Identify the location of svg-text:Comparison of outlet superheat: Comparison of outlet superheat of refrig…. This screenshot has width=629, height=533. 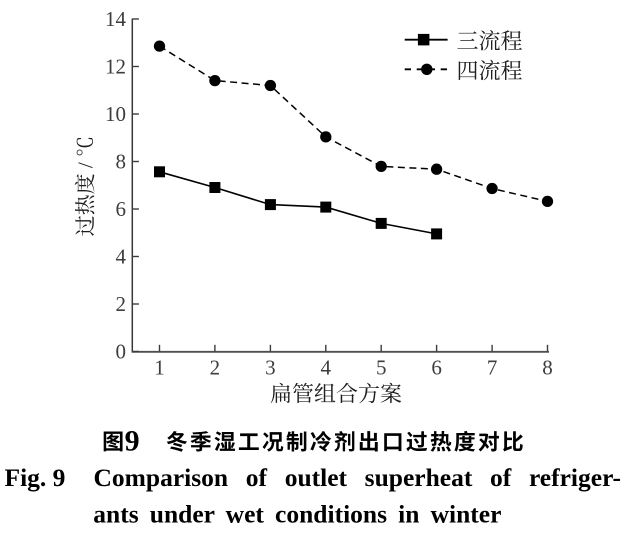
(357, 477).